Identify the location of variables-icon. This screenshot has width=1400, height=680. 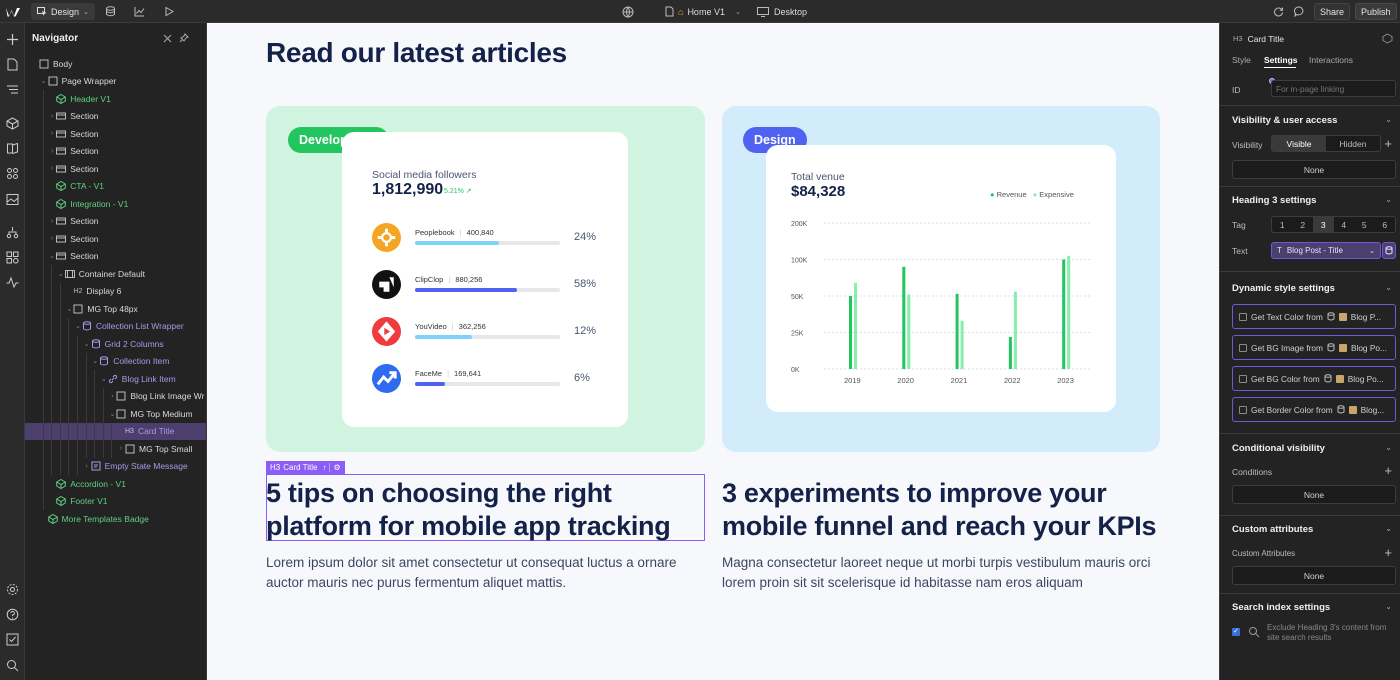
(12, 148).